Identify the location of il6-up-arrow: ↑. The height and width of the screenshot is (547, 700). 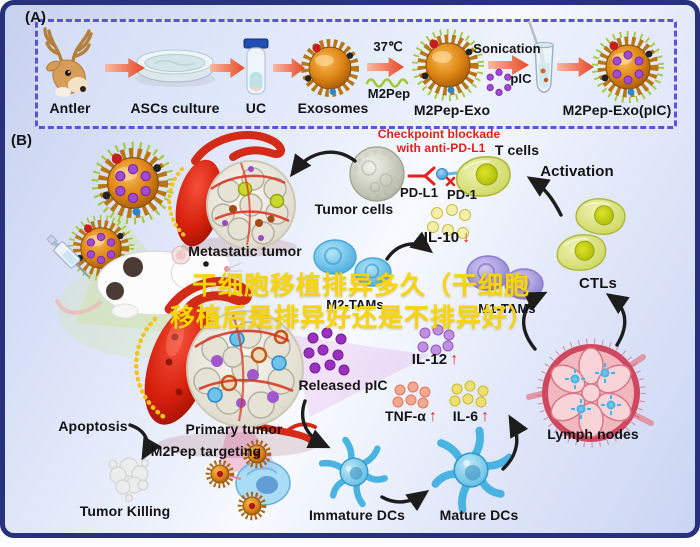
(485, 416).